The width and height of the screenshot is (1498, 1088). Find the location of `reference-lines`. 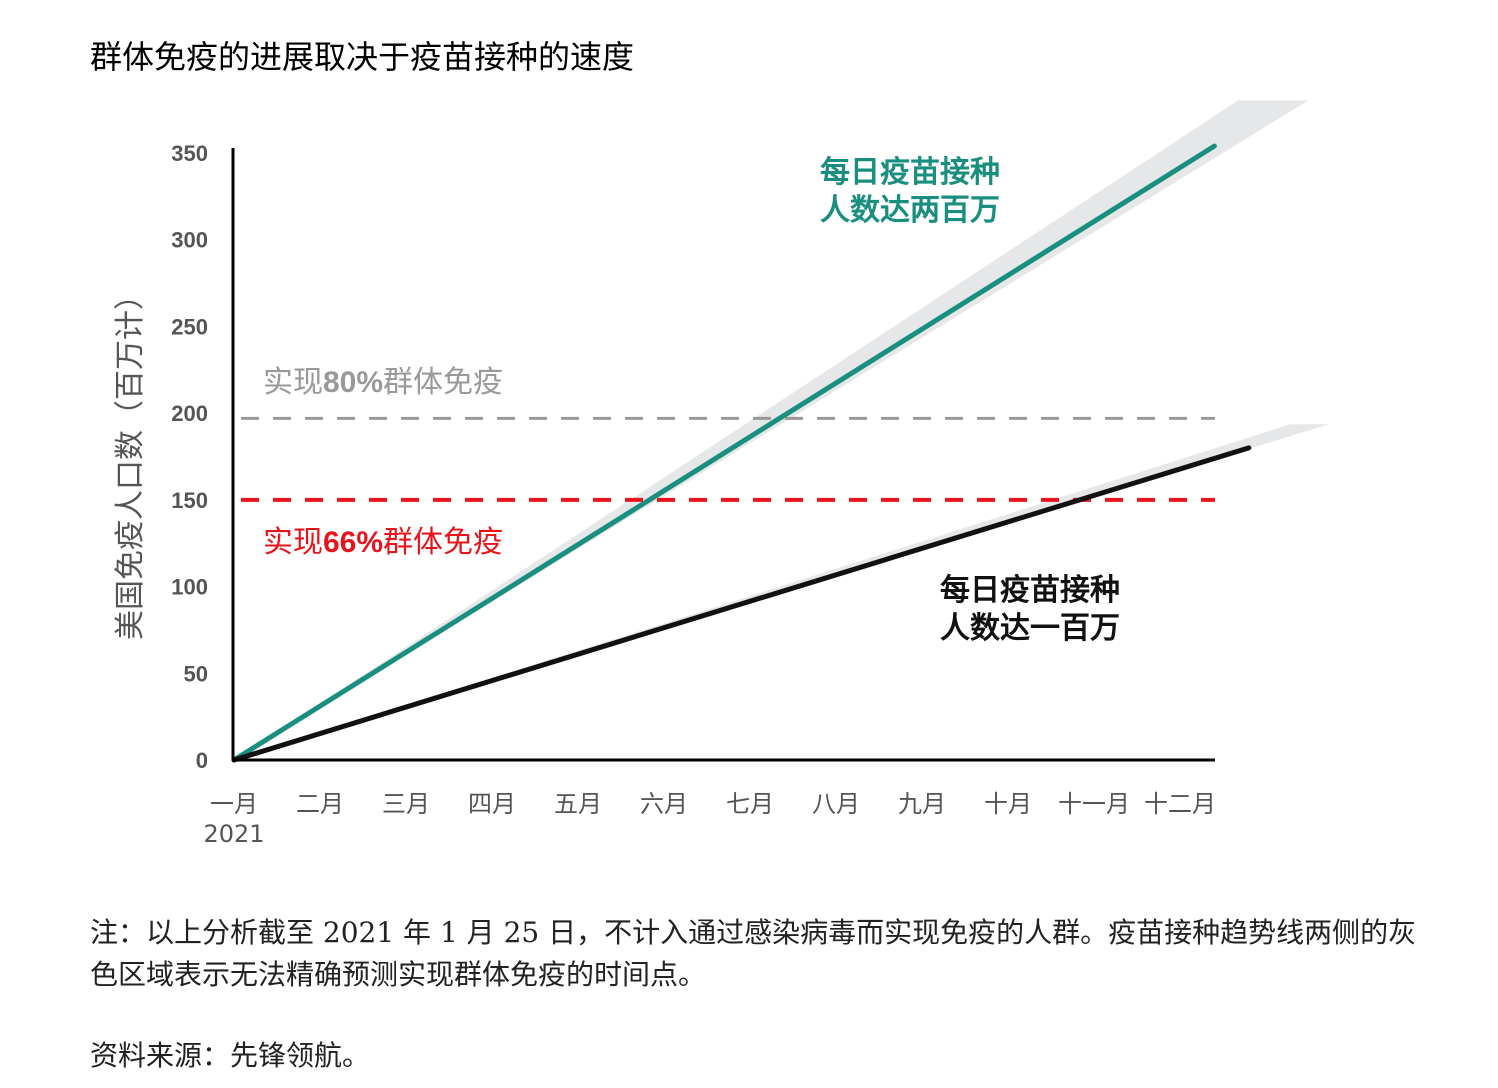

reference-lines is located at coordinates (728, 459).